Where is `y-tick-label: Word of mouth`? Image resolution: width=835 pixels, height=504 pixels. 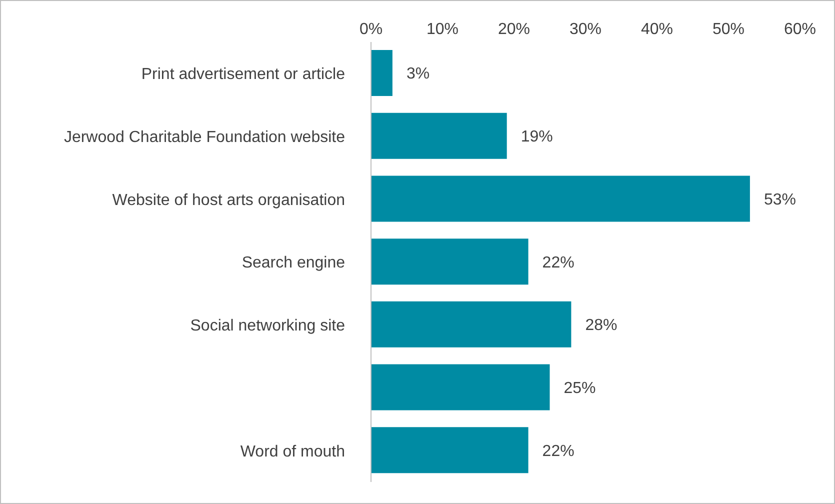
y-tick-label: Word of mouth is located at coordinates (292, 451).